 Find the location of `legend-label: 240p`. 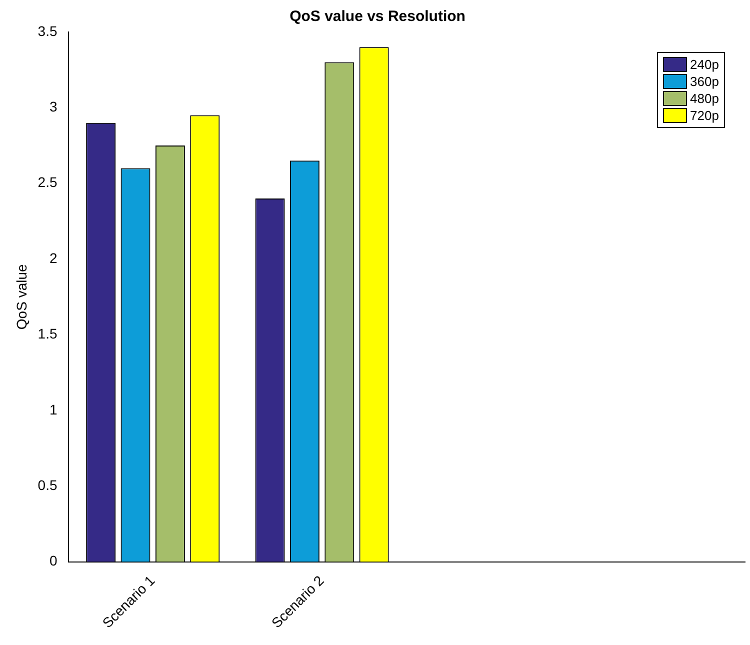

legend-label: 240p is located at coordinates (704, 64).